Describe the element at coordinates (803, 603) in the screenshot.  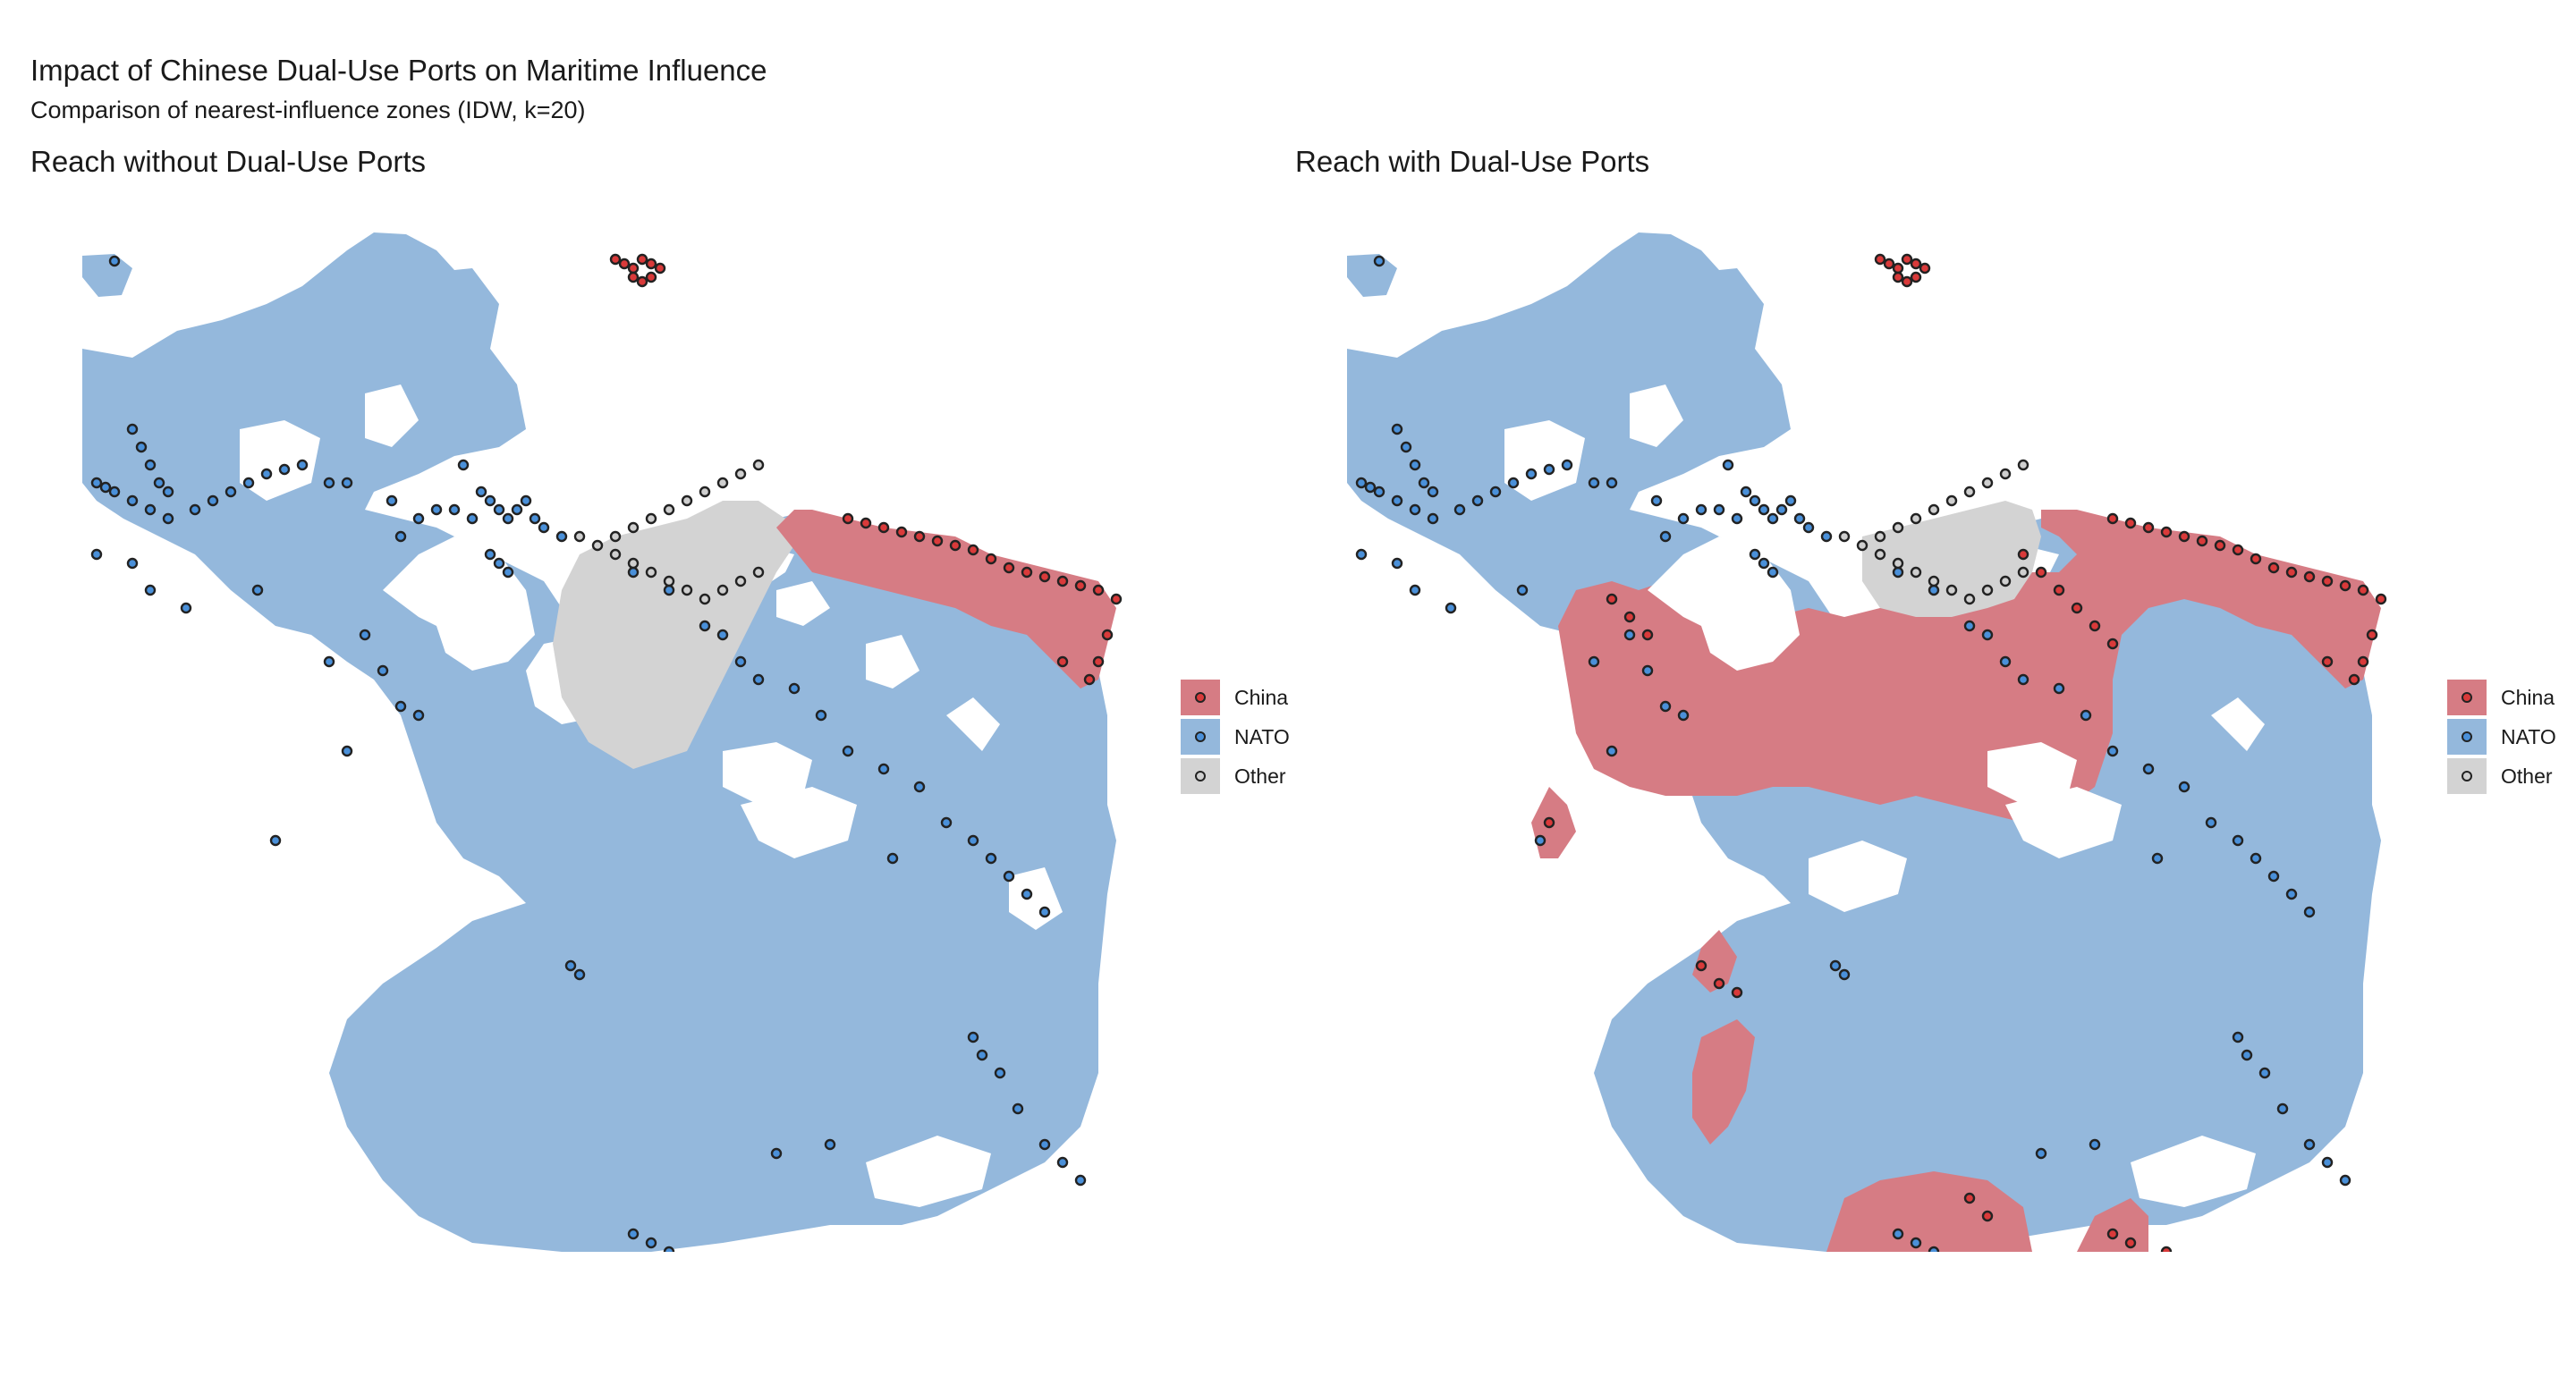
I see `land-cutouts-top` at that location.